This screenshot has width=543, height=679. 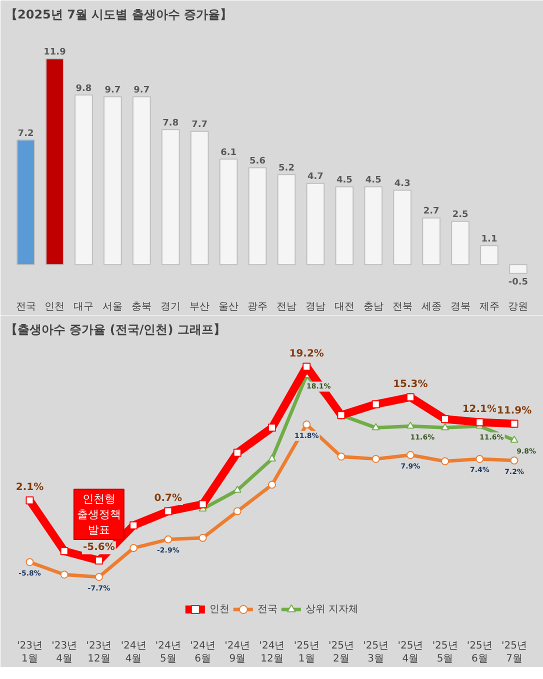 I want to click on x-tick-label: '25년 4월, so click(x=411, y=652).